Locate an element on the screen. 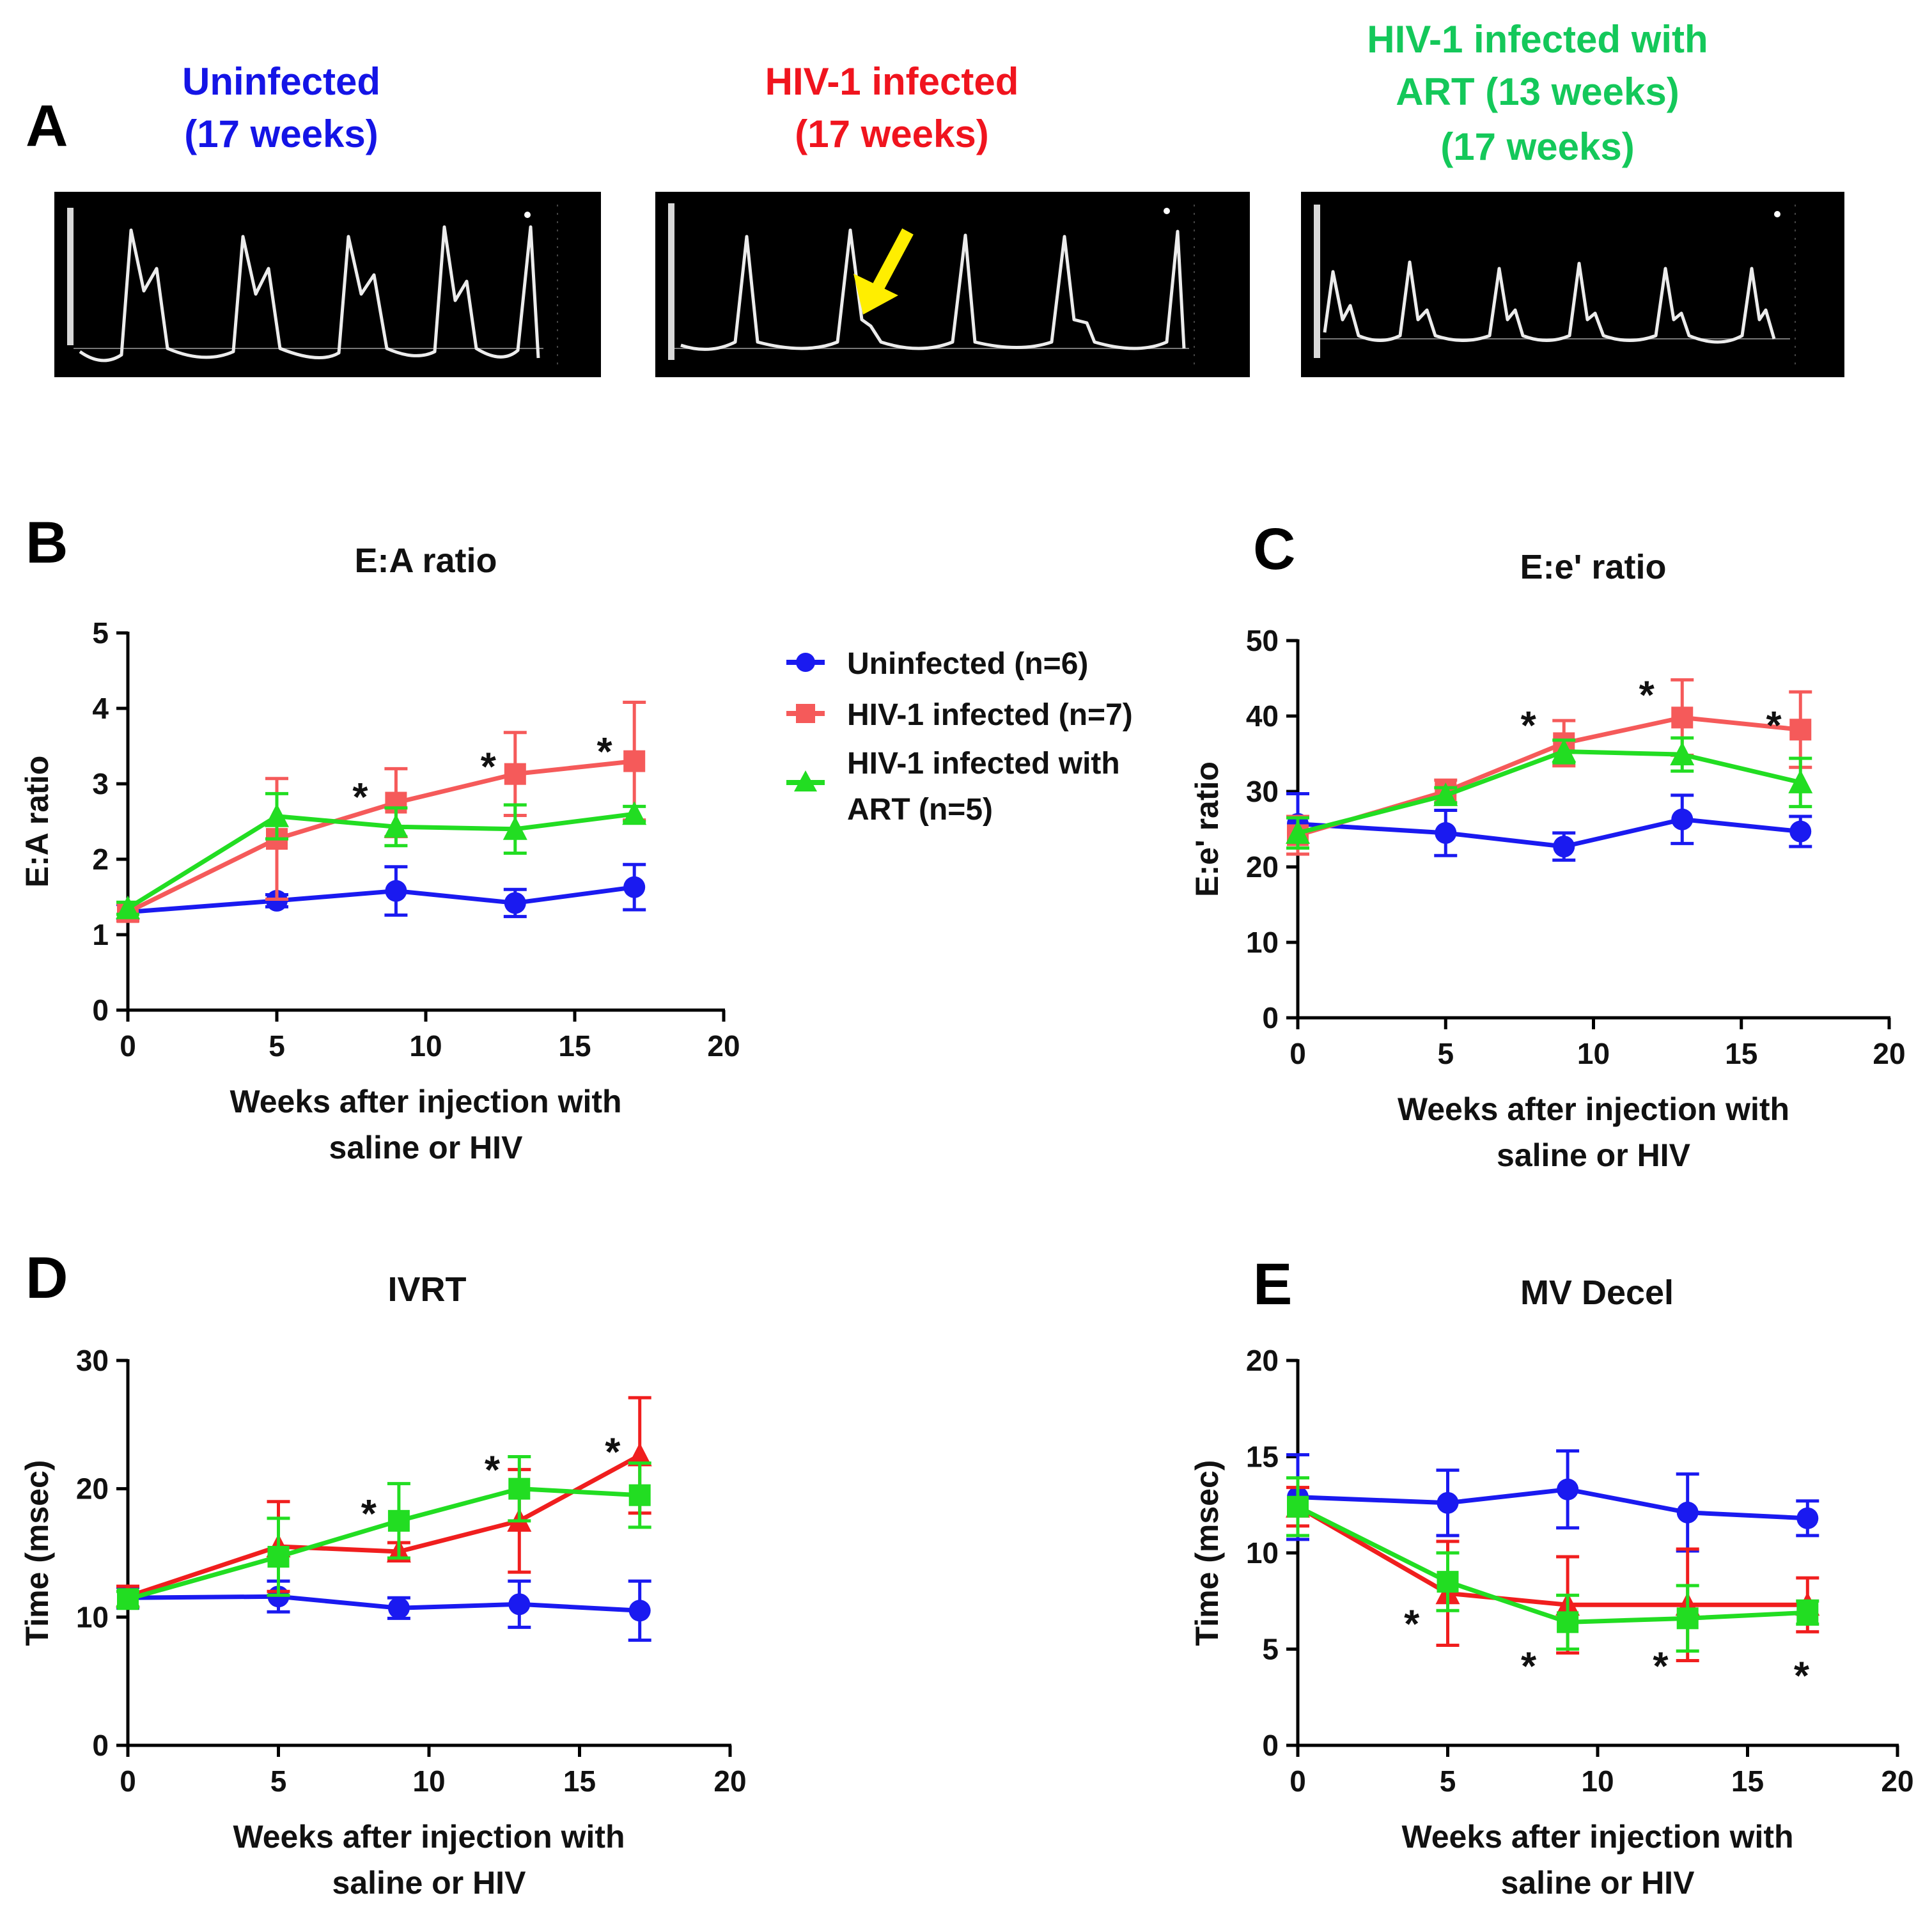  panel-a-letter: A is located at coordinates (47, 126).